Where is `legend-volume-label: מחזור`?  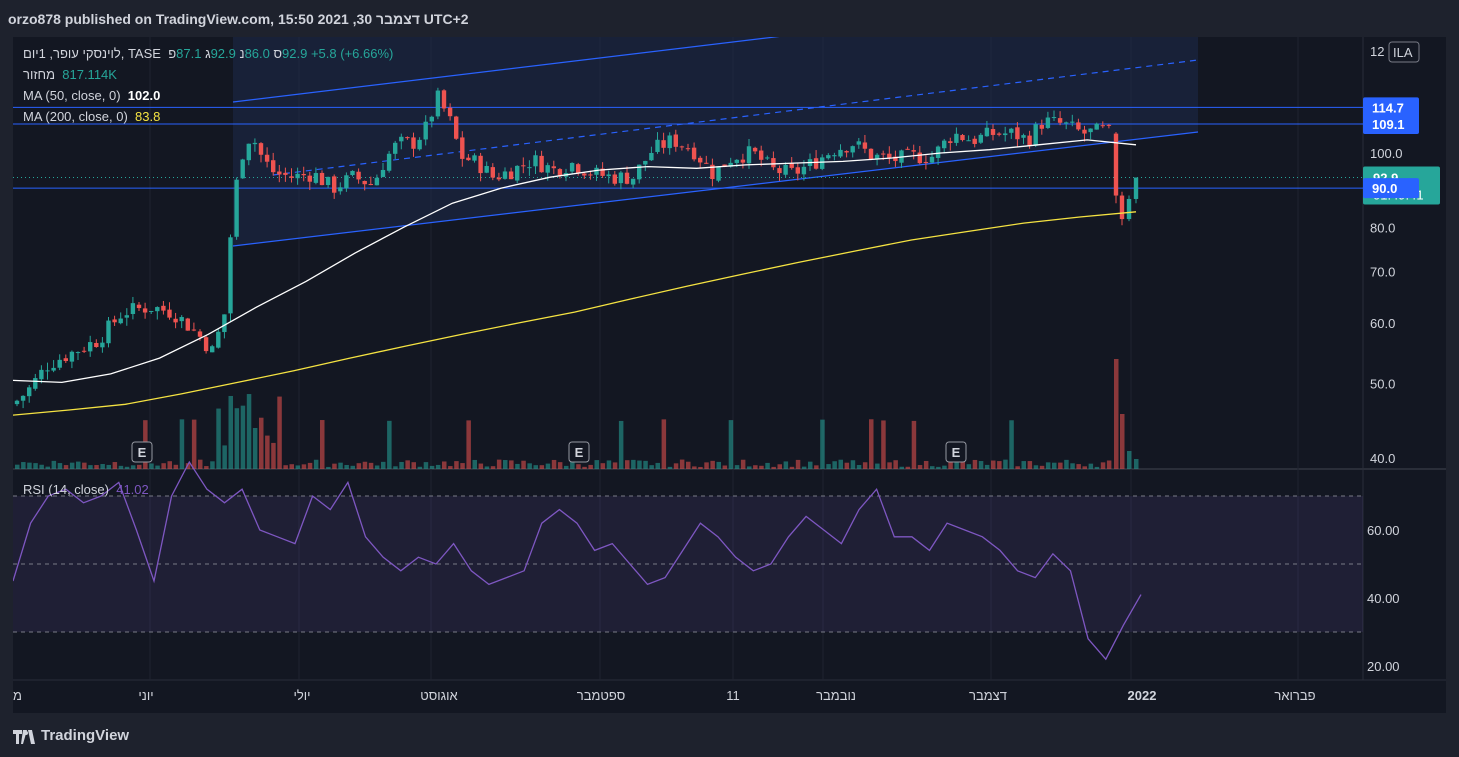 legend-volume-label: מחזור is located at coordinates (39, 74).